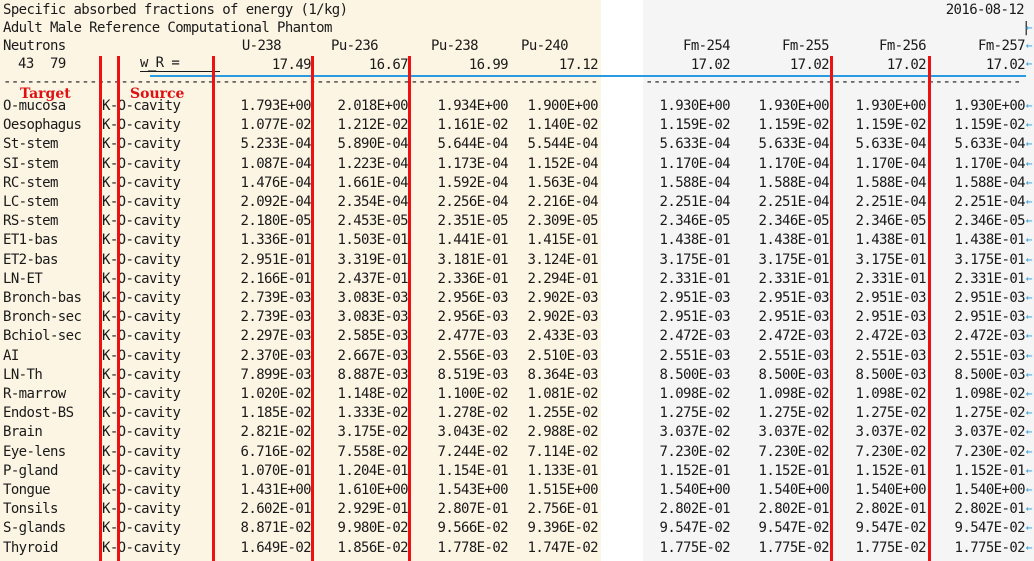  What do you see at coordinates (30, 240) in the screenshot?
I see `target-organ: ET1-bas` at bounding box center [30, 240].